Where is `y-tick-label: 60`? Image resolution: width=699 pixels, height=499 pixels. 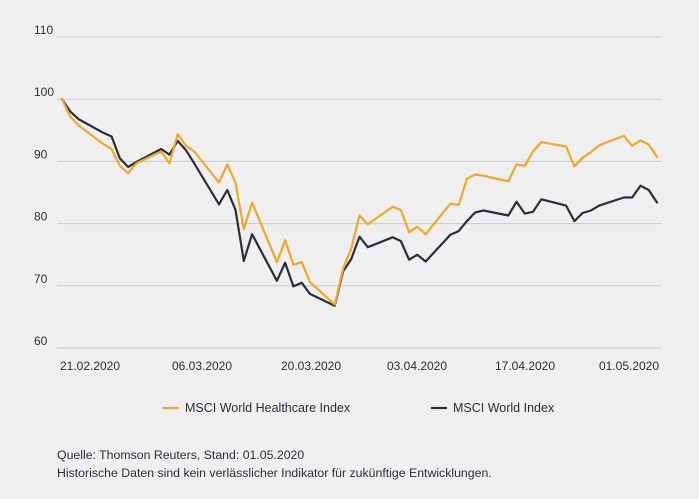 y-tick-label: 60 is located at coordinates (41, 341).